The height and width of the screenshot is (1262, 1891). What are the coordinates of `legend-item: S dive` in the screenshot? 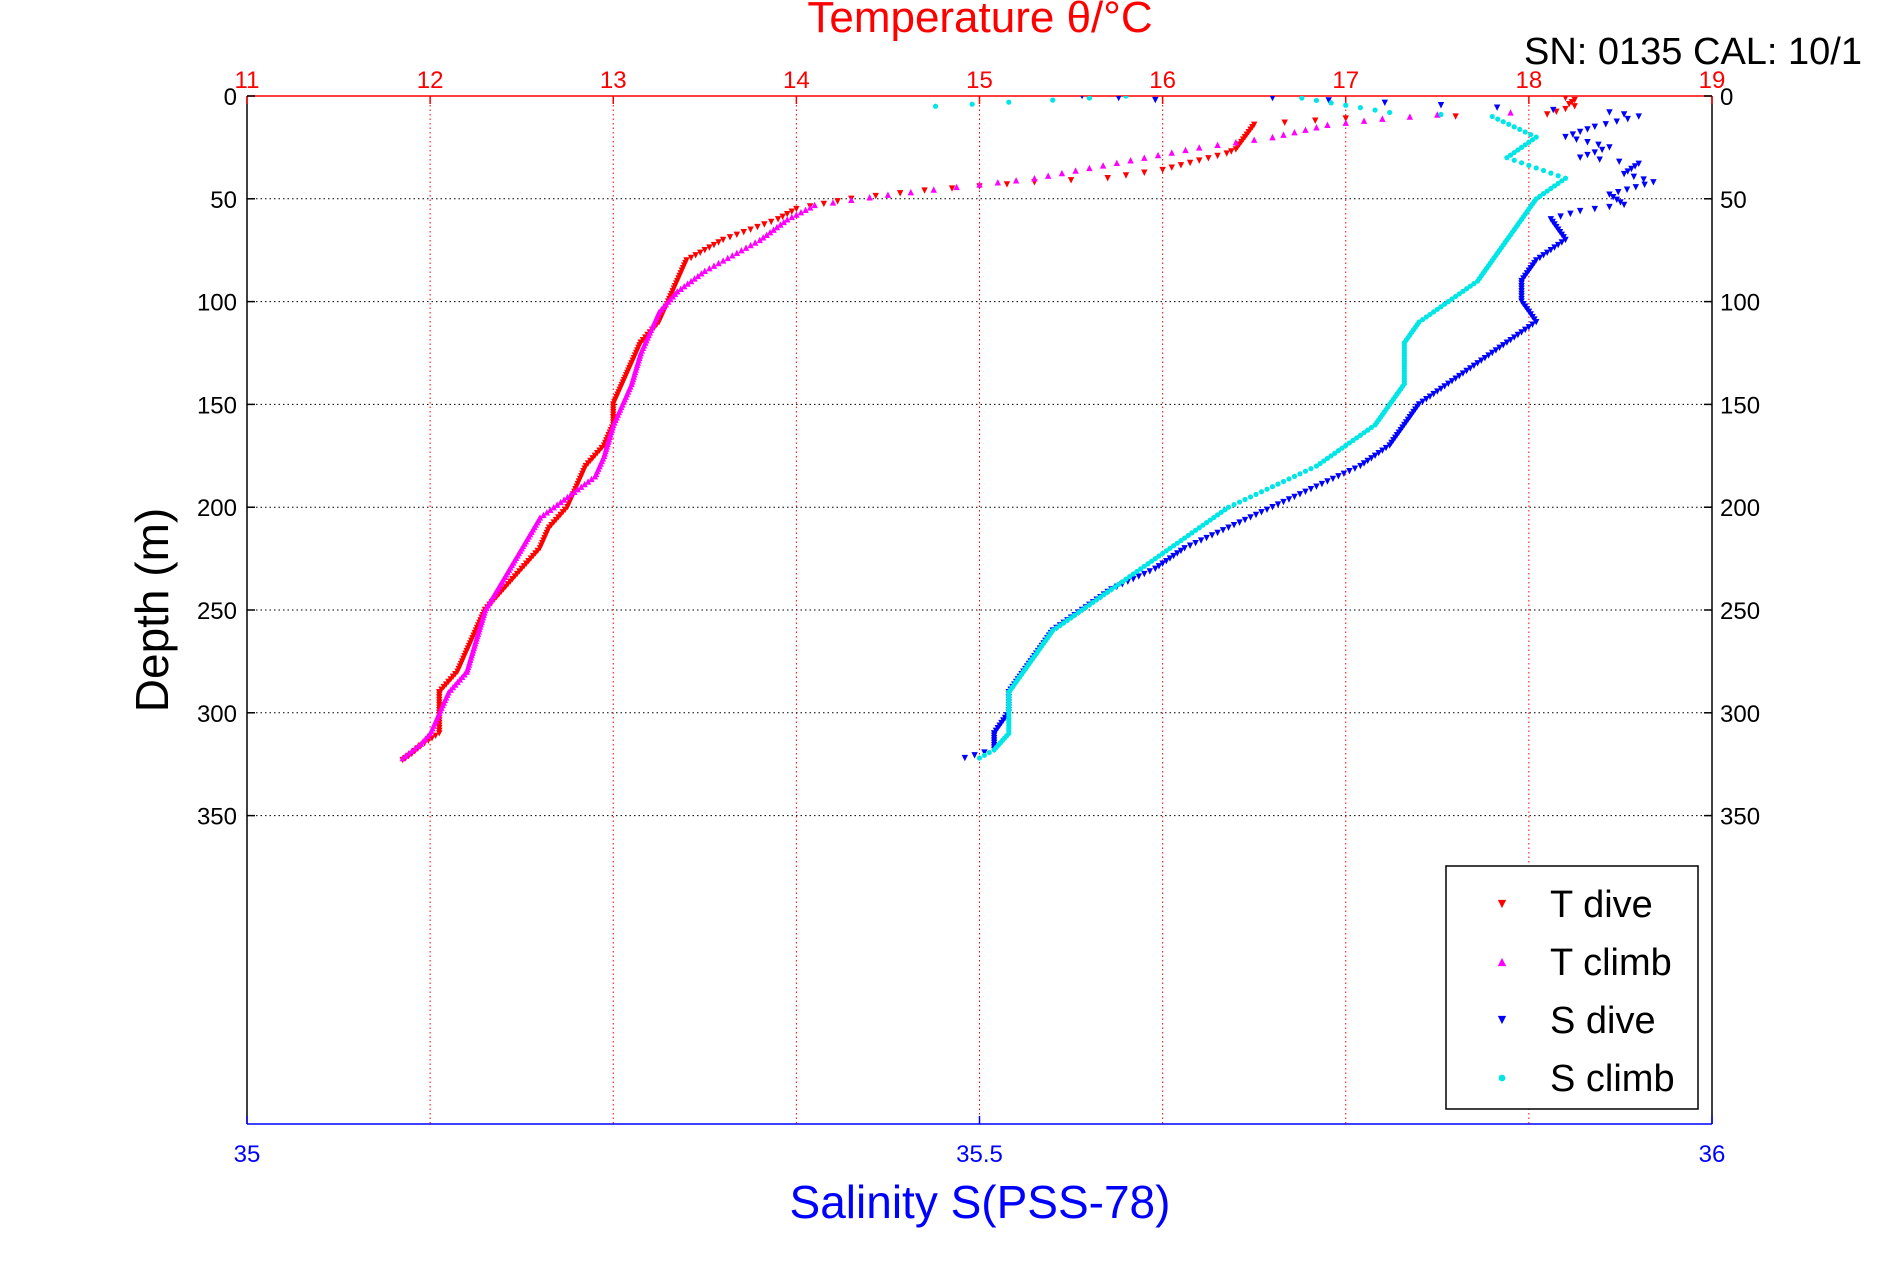 It's located at (1576, 1021).